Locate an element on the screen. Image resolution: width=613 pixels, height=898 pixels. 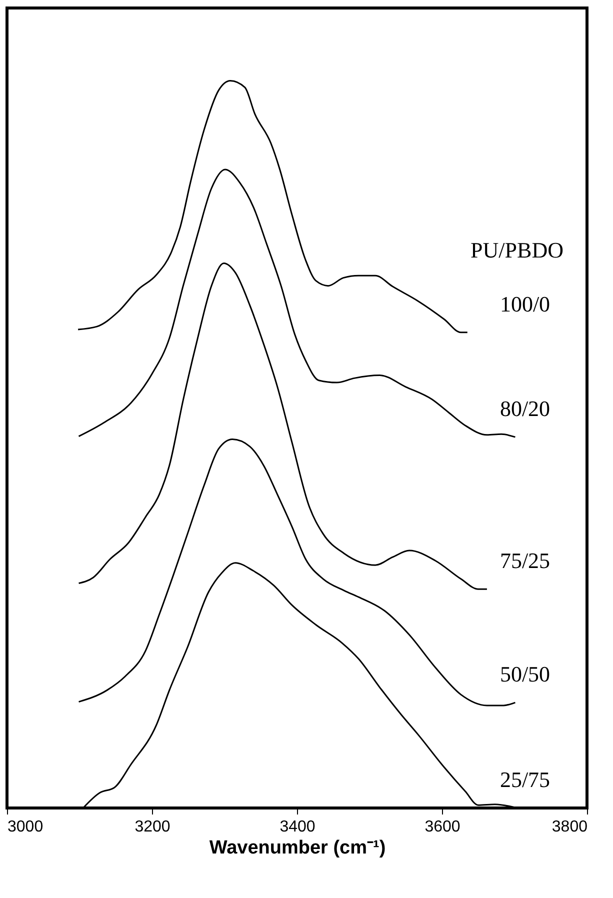
series-label: 75/25 is located at coordinates (525, 561).